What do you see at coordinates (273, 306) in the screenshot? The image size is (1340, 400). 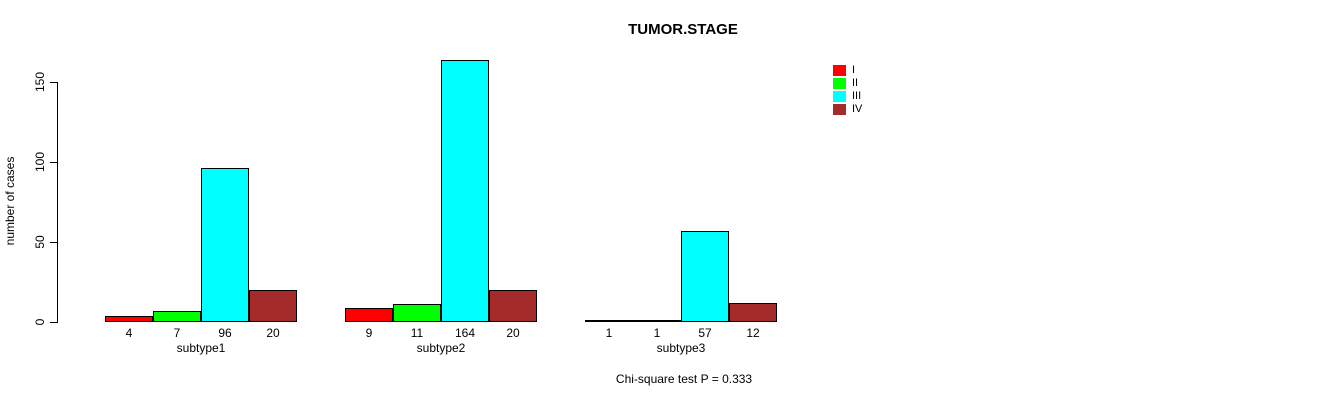 I see `bar-subtype1-IV` at bounding box center [273, 306].